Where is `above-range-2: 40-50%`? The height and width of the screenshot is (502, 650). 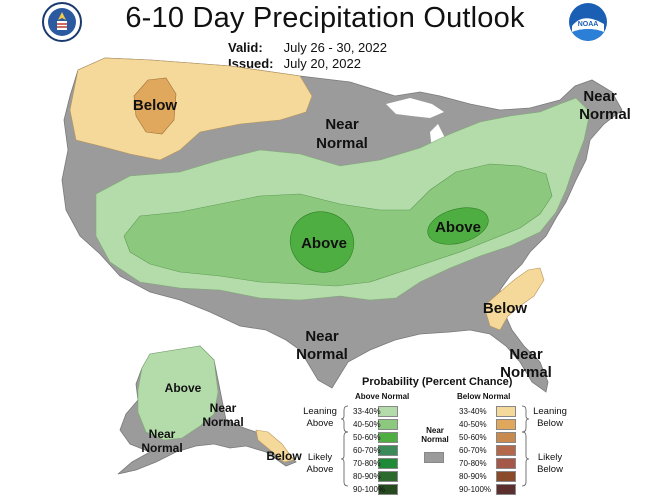 above-range-2: 40-50% is located at coordinates (367, 424).